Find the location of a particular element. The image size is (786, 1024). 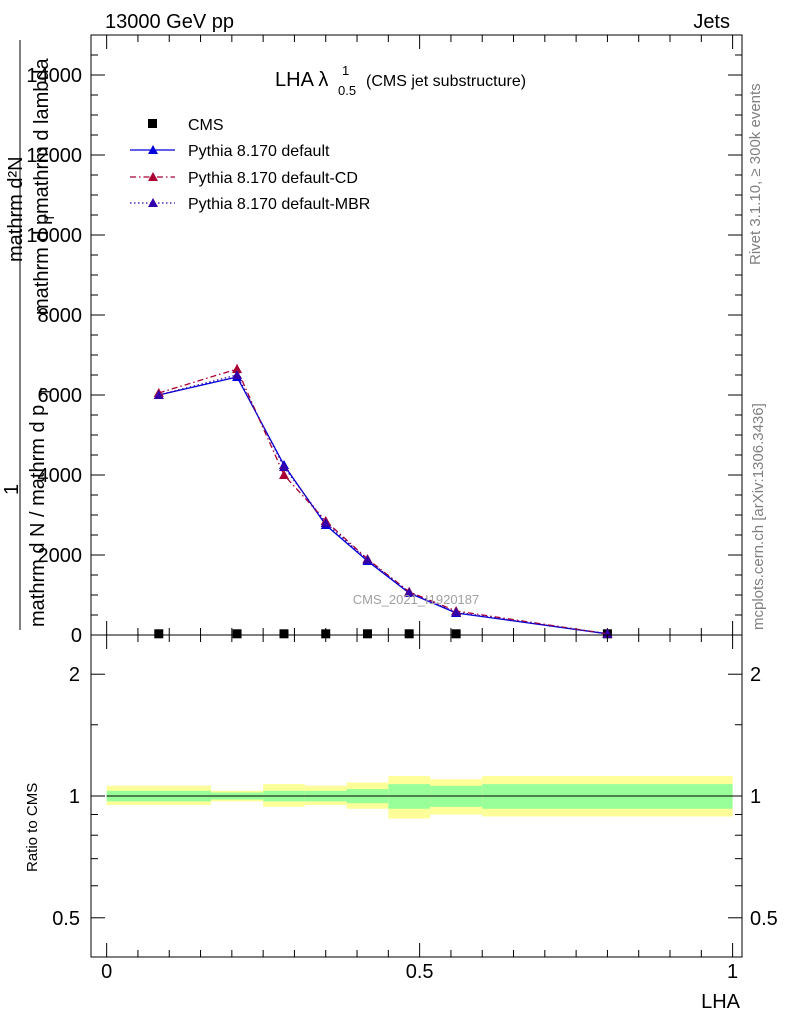

legend-label-cms: CMS is located at coordinates (206, 125).